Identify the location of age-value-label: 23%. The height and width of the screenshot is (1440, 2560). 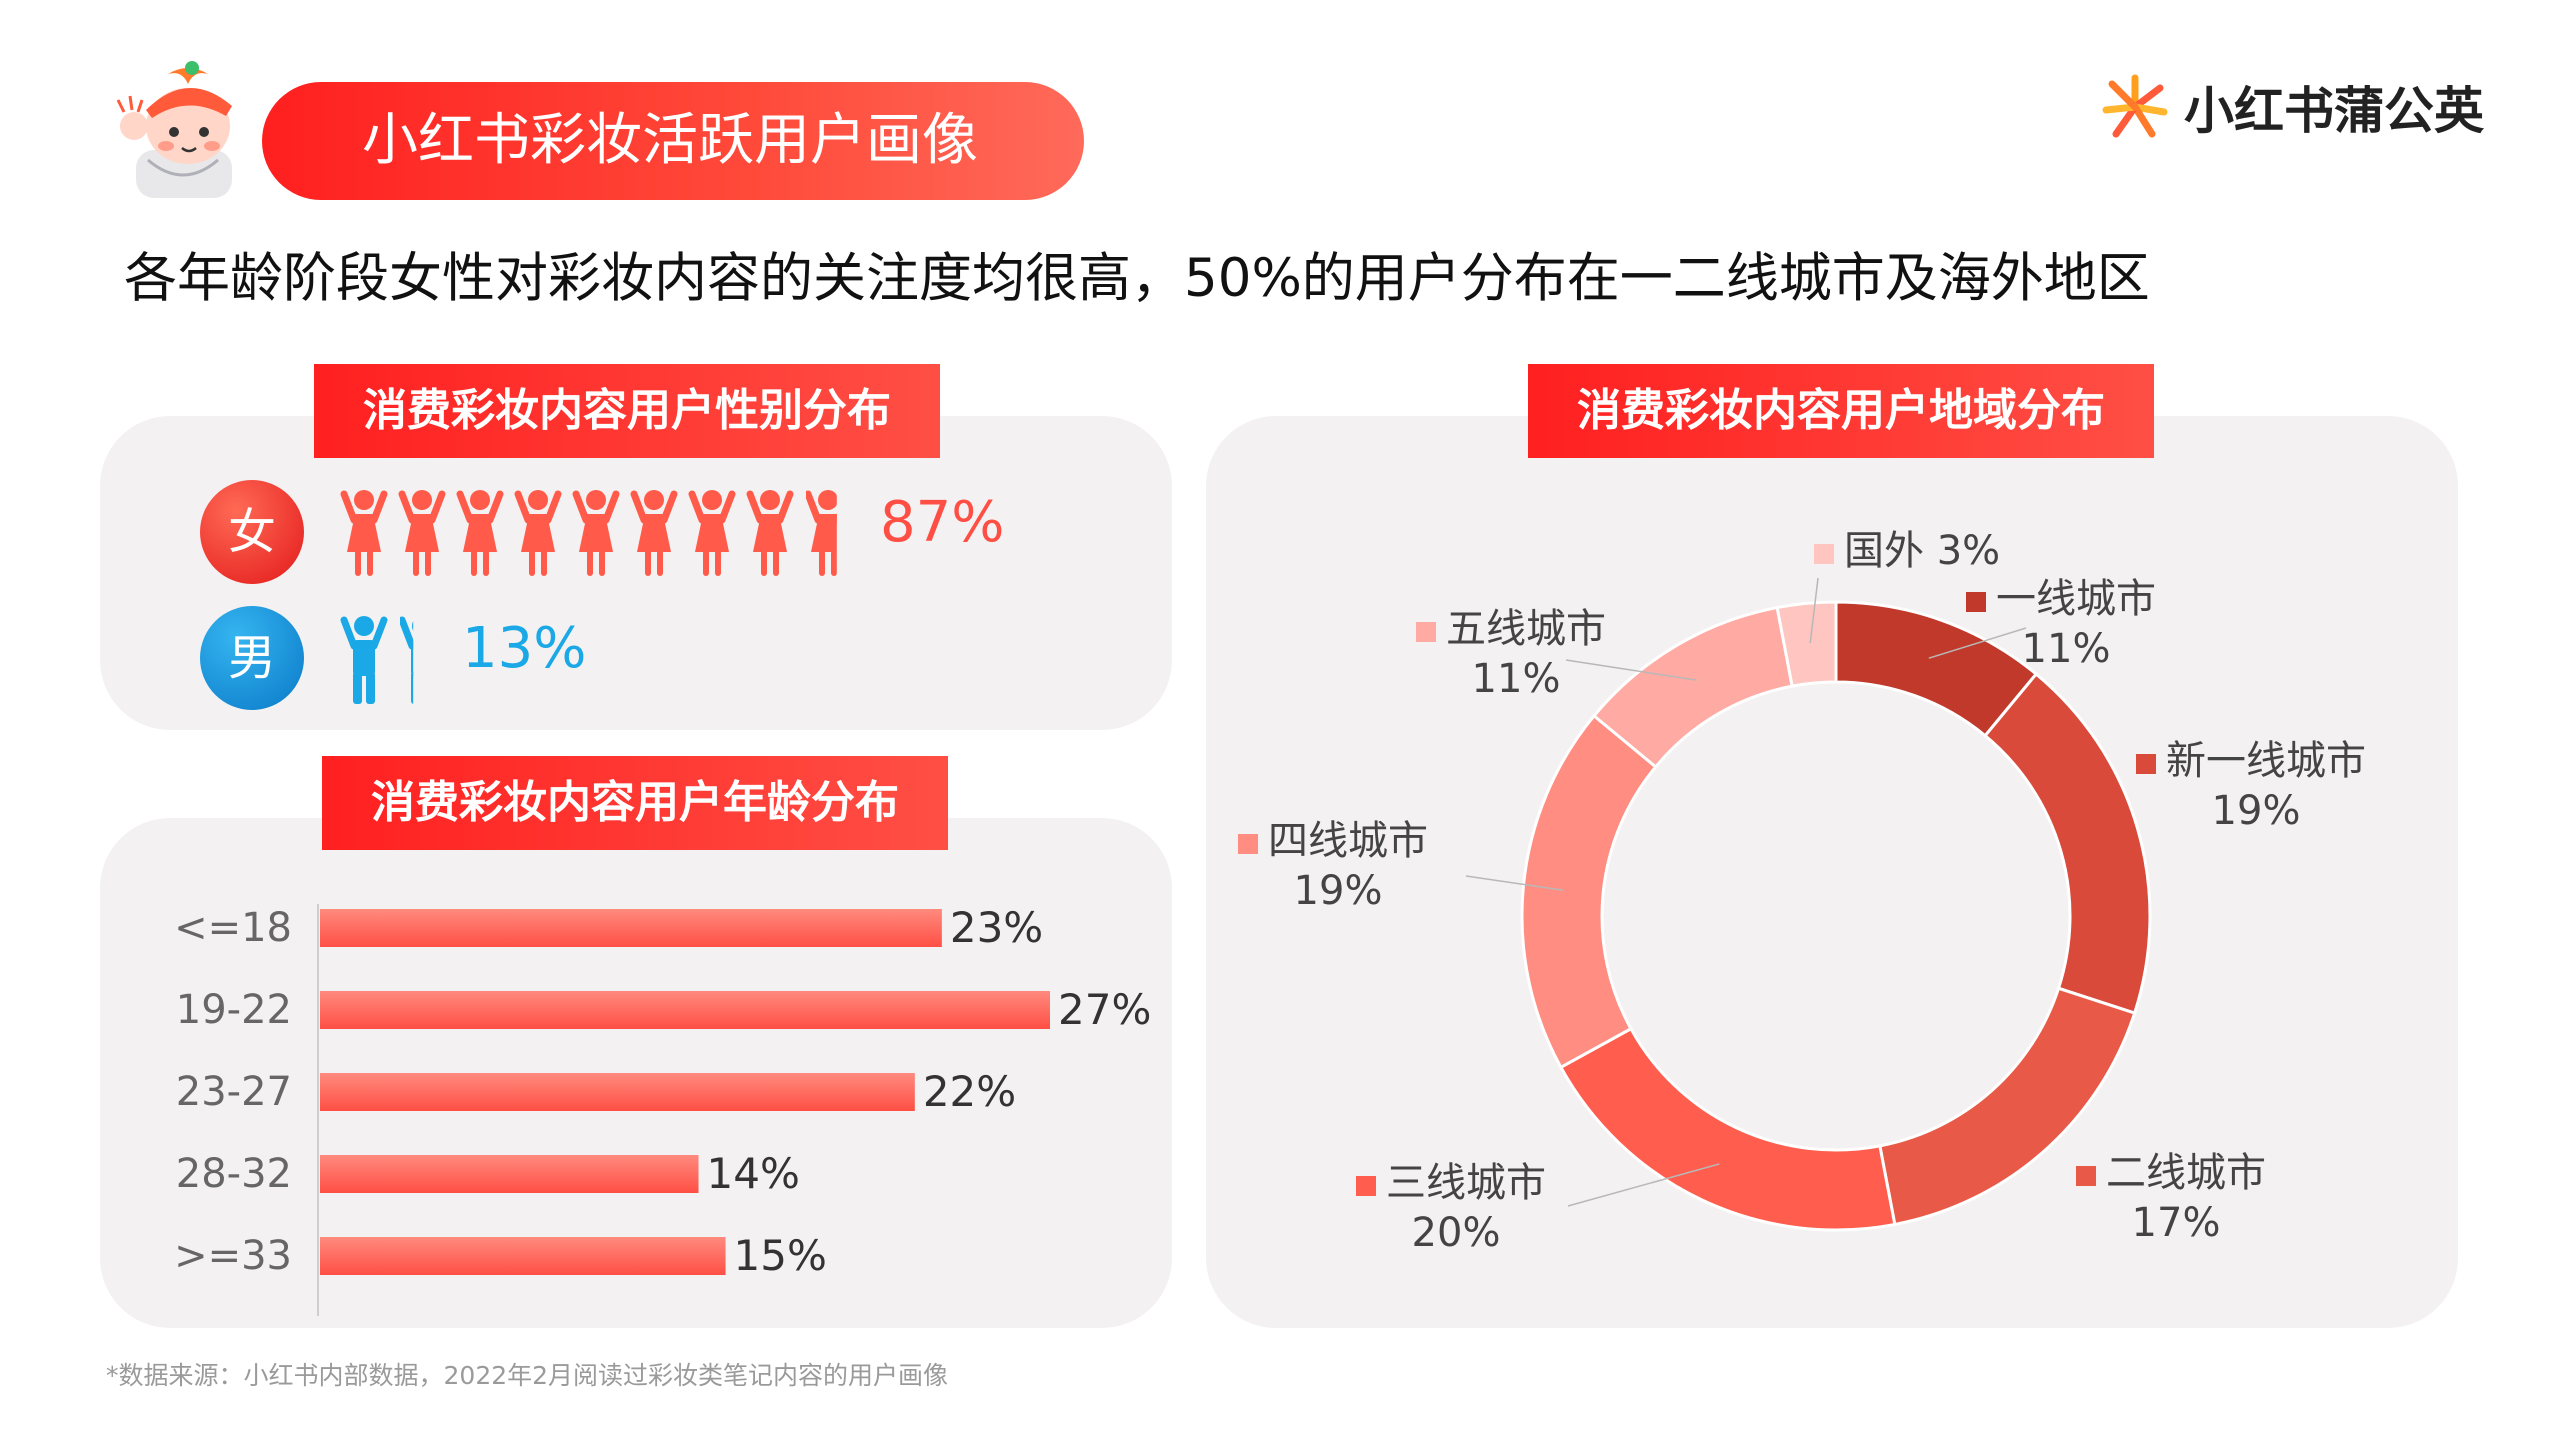
(996, 927).